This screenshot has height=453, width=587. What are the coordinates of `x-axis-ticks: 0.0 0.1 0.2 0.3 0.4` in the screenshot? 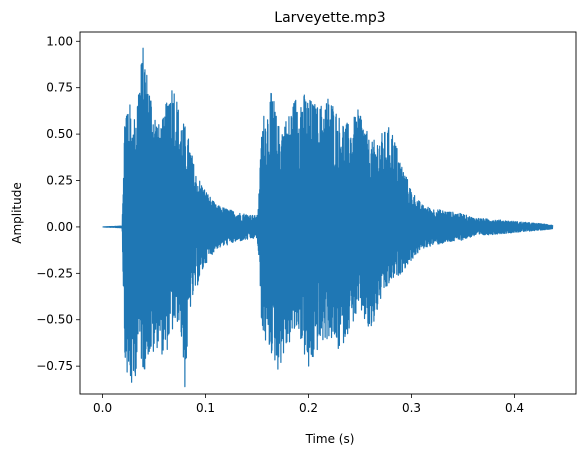 It's located at (308, 404).